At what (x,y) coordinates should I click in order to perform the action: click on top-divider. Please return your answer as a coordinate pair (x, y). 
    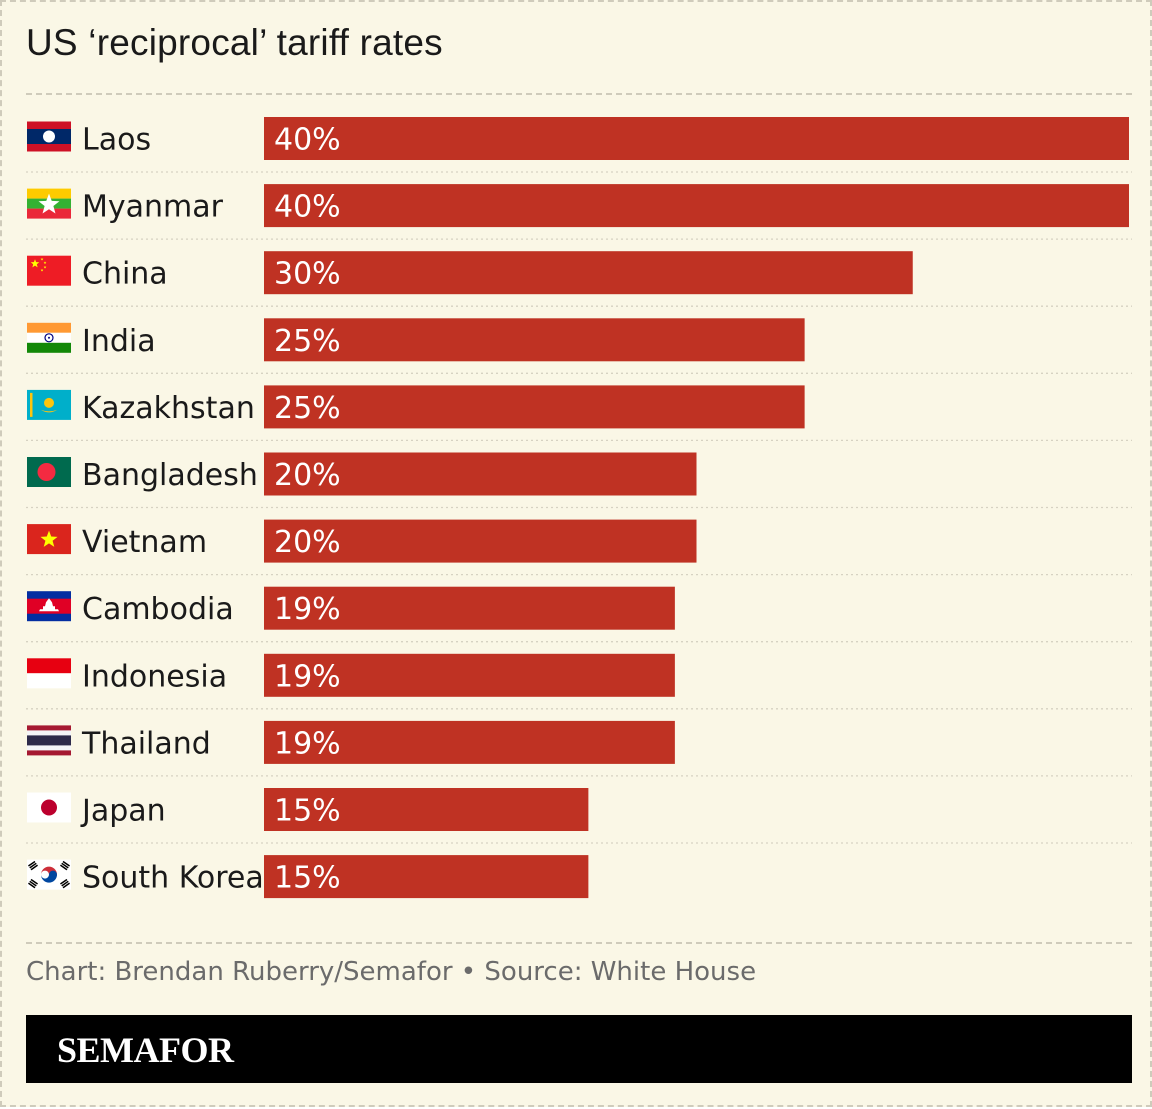
    Looking at the image, I should click on (579, 94).